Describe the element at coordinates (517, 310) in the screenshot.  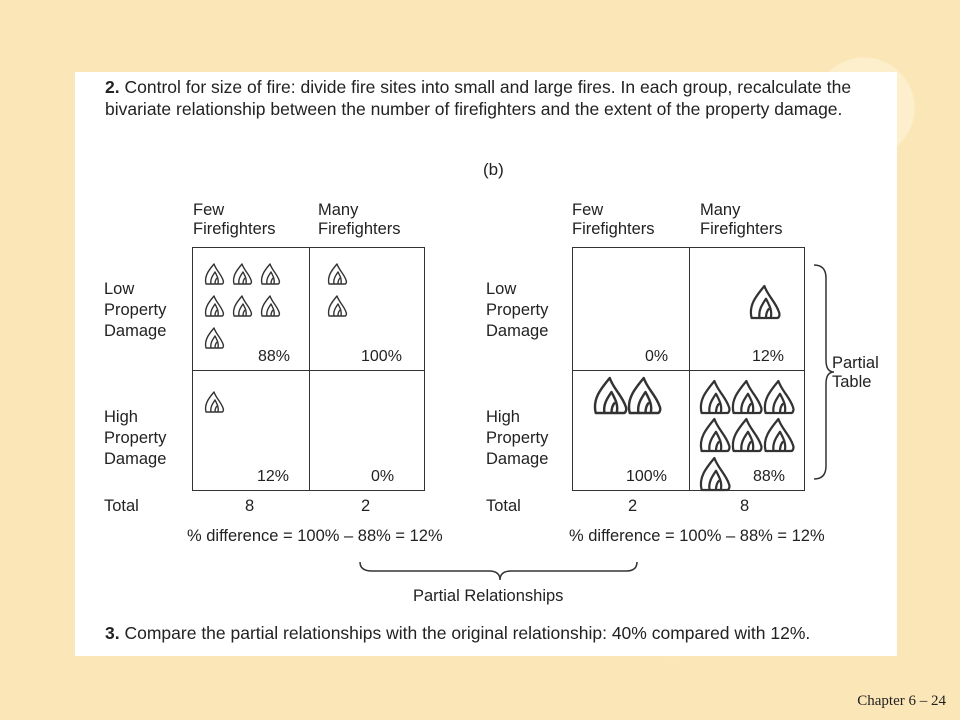
I see `right-row-label-low: Low Property Damage` at that location.